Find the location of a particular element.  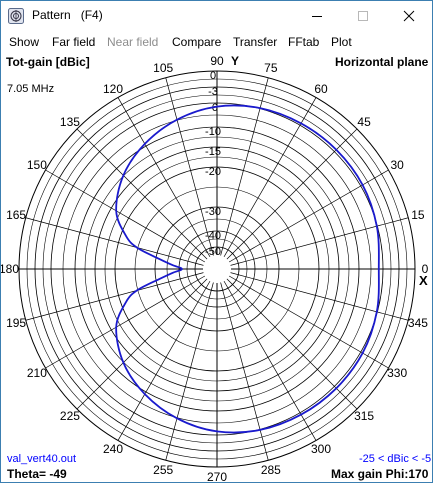

y-axis-label: Y is located at coordinates (235, 61).